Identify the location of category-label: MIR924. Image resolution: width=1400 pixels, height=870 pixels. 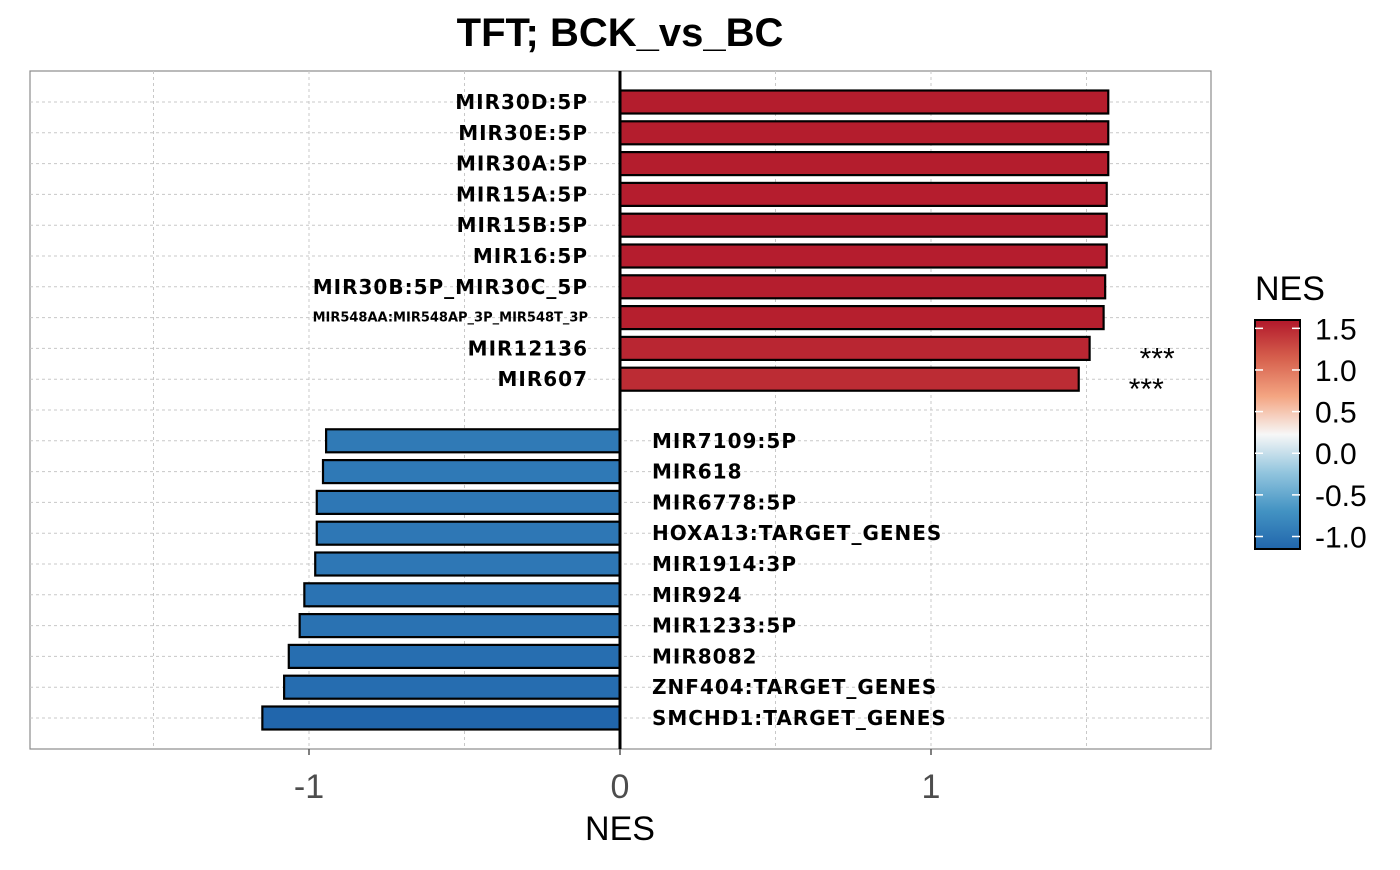
(697, 595).